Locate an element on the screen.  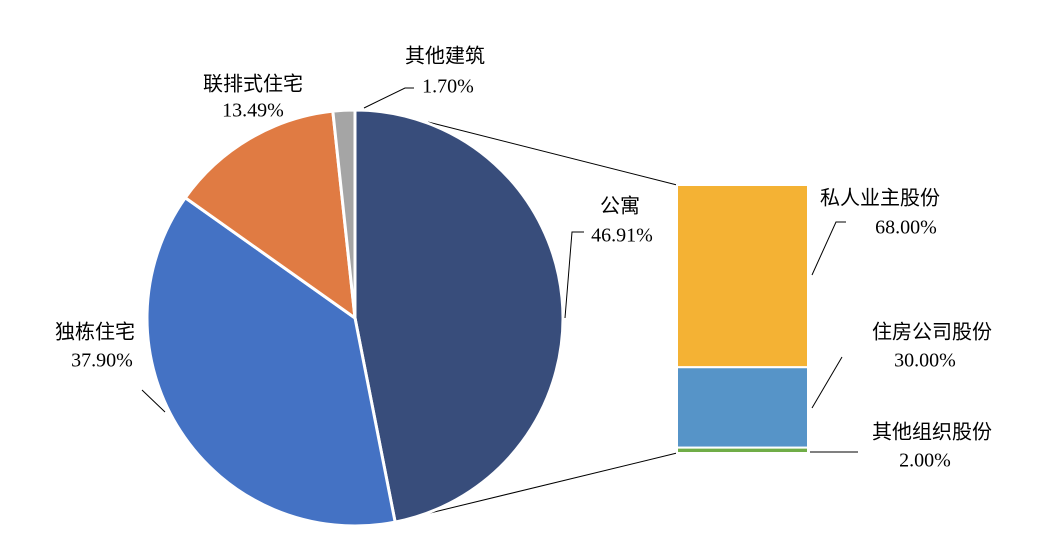
data-label-value: 30.00% is located at coordinates (925, 361).